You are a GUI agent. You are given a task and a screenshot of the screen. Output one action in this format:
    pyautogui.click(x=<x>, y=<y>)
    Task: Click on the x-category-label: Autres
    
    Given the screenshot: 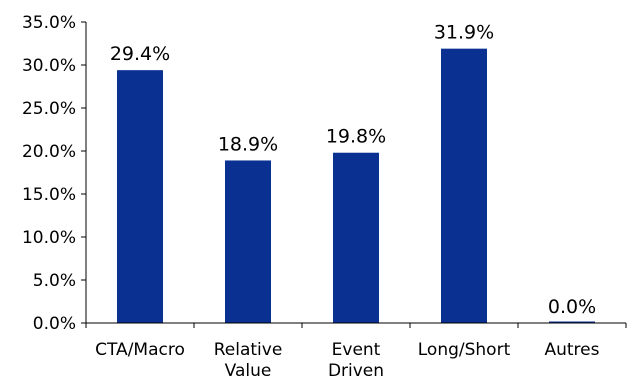 What is the action you would take?
    pyautogui.click(x=571, y=350)
    